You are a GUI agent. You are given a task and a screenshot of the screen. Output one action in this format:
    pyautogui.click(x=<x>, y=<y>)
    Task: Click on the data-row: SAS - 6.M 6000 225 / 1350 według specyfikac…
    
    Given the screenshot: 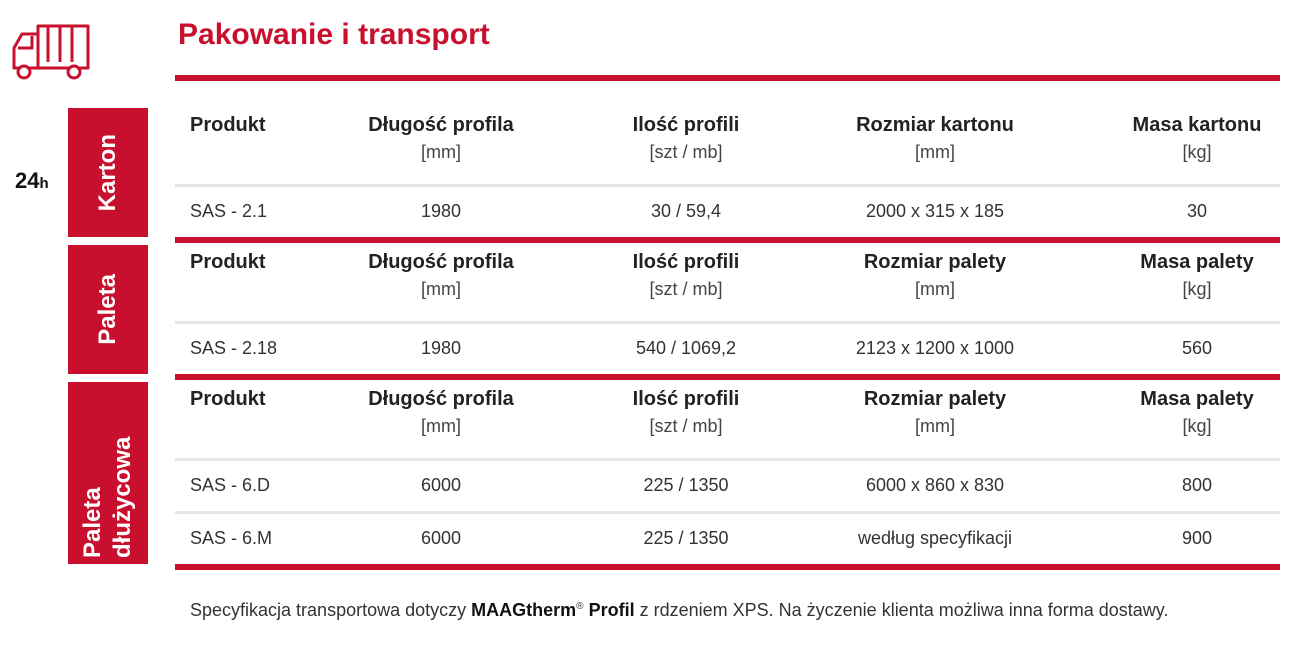 What is the action you would take?
    pyautogui.click(x=727, y=539)
    